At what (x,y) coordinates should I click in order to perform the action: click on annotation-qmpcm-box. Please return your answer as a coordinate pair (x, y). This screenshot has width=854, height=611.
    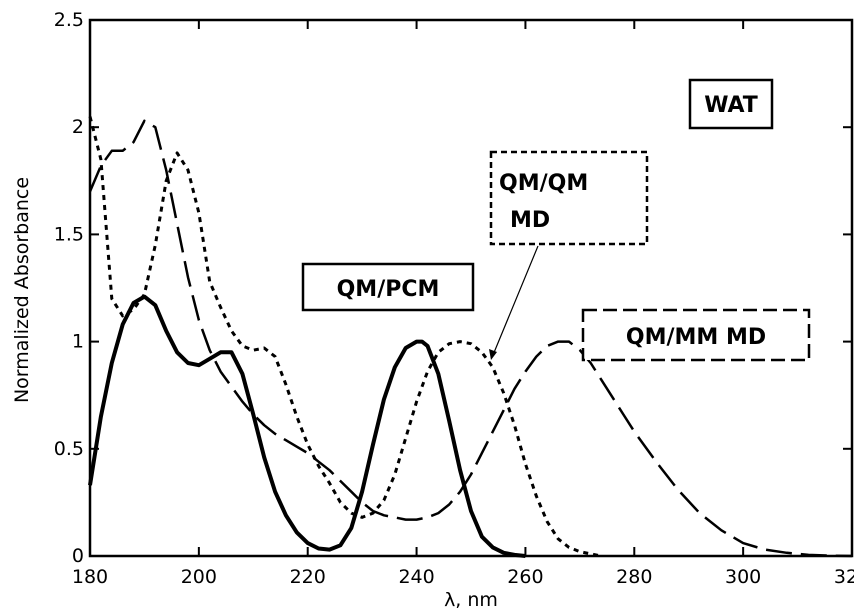
    Looking at the image, I should click on (388, 287).